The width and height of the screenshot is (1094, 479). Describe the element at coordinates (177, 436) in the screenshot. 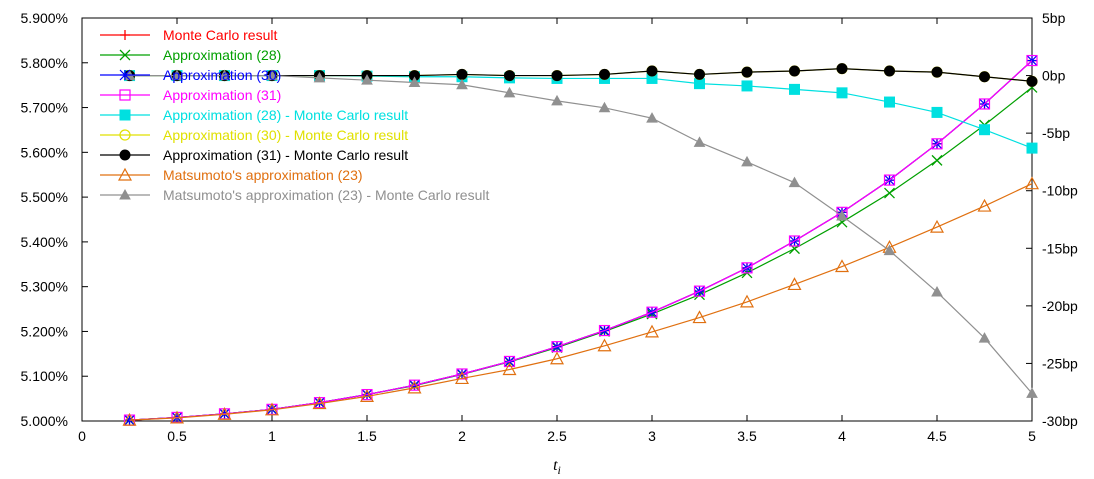

I see `x-tick-label: 0.5` at that location.